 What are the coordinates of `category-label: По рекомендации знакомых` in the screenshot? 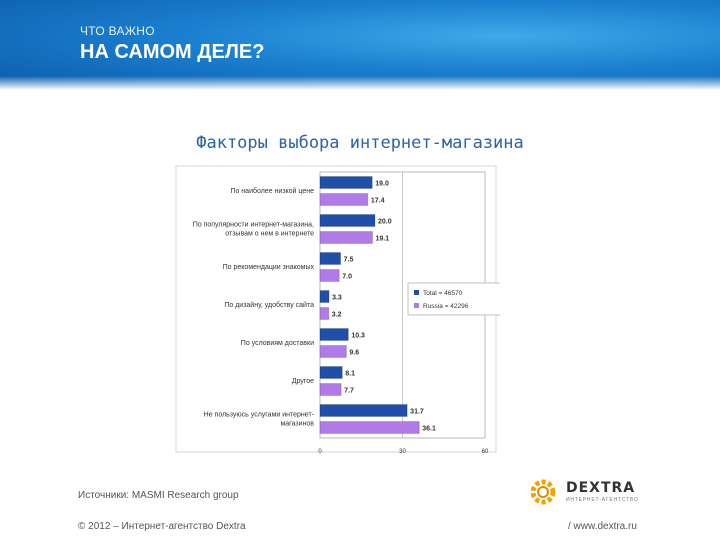 It's located at (269, 267).